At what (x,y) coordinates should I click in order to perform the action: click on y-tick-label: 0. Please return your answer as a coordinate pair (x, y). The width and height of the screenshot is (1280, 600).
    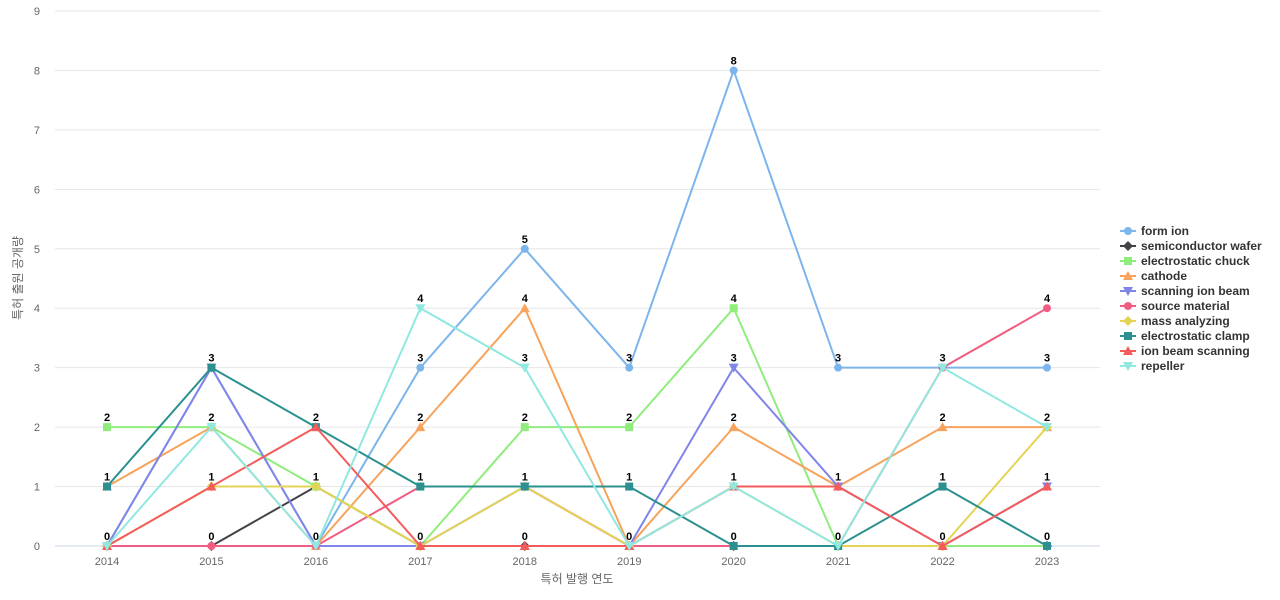
    Looking at the image, I should click on (37, 547).